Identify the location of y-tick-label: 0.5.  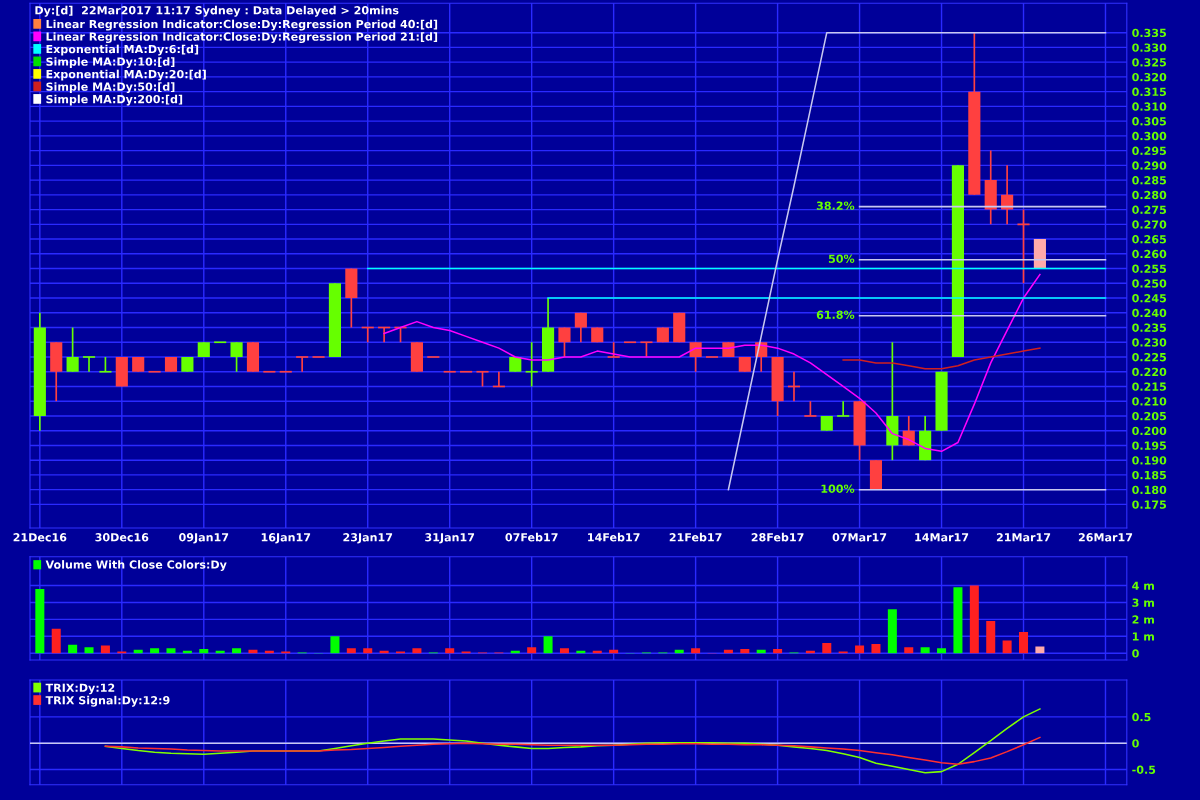
(1141, 717).